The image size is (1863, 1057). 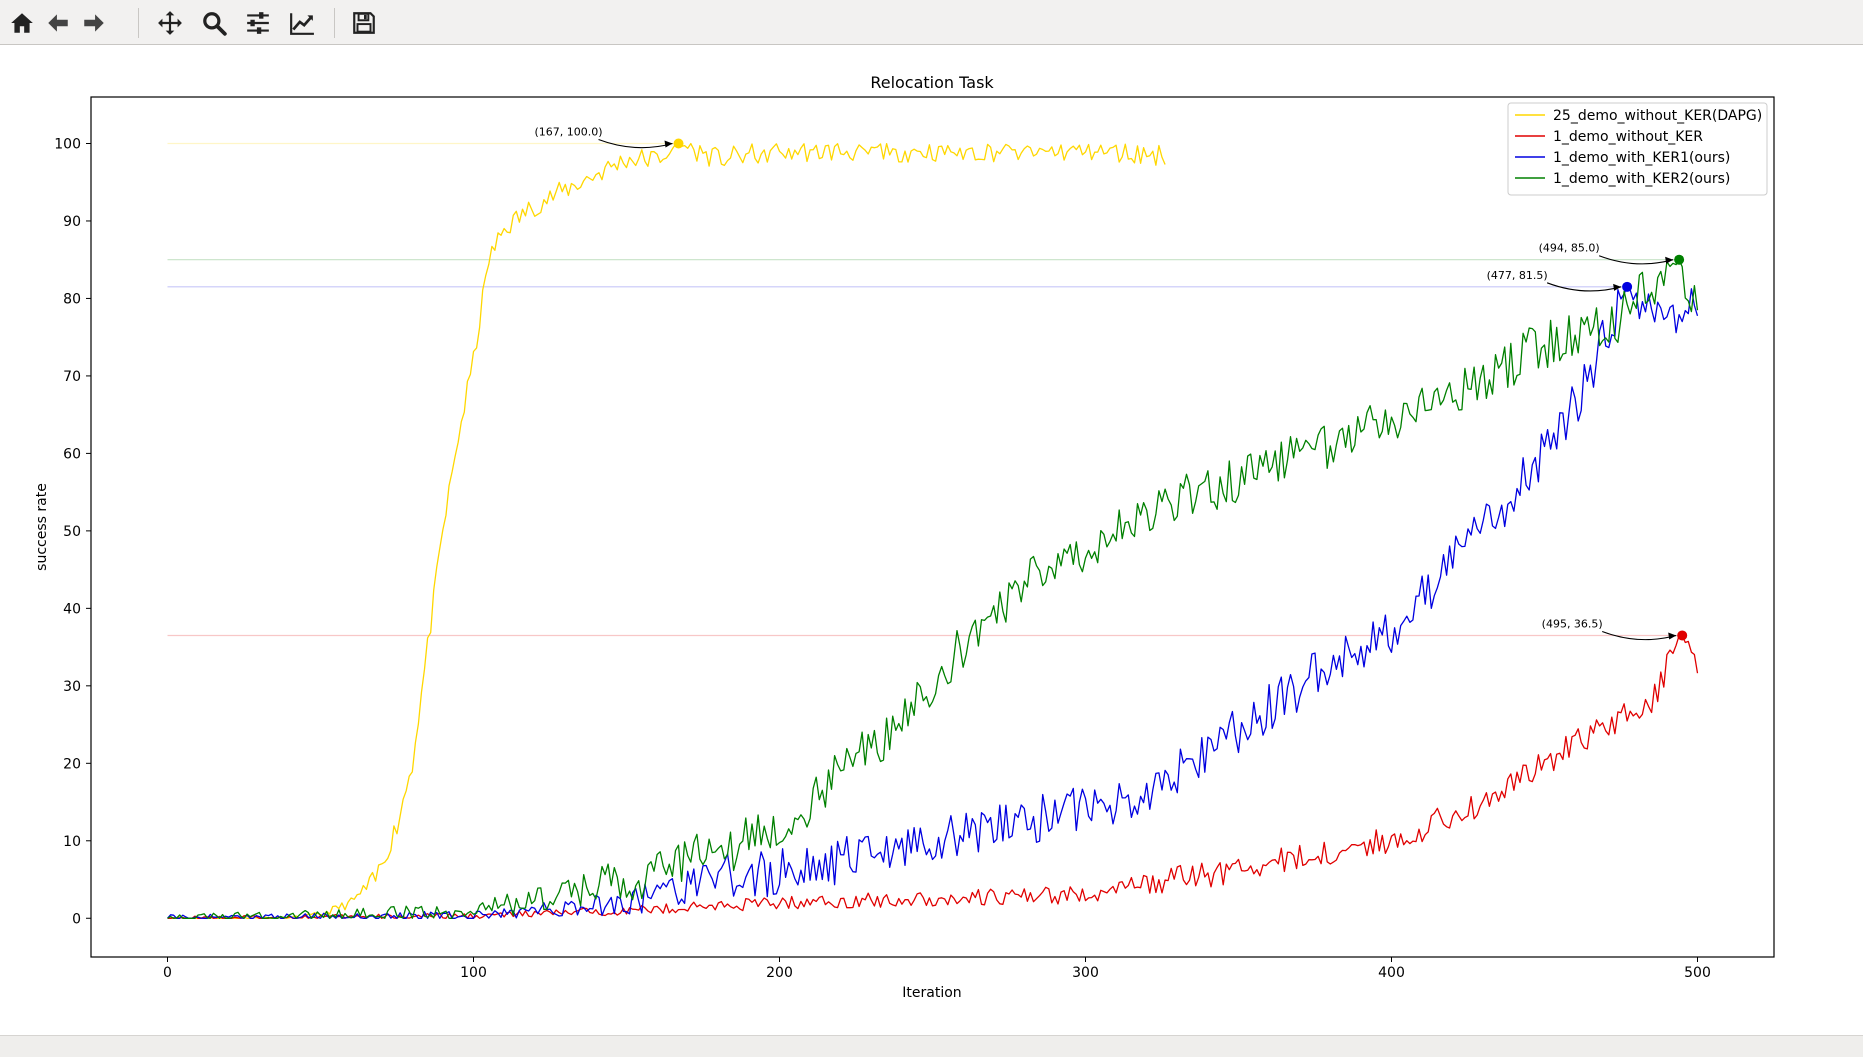 I want to click on magnifier-icon, so click(x=215, y=24).